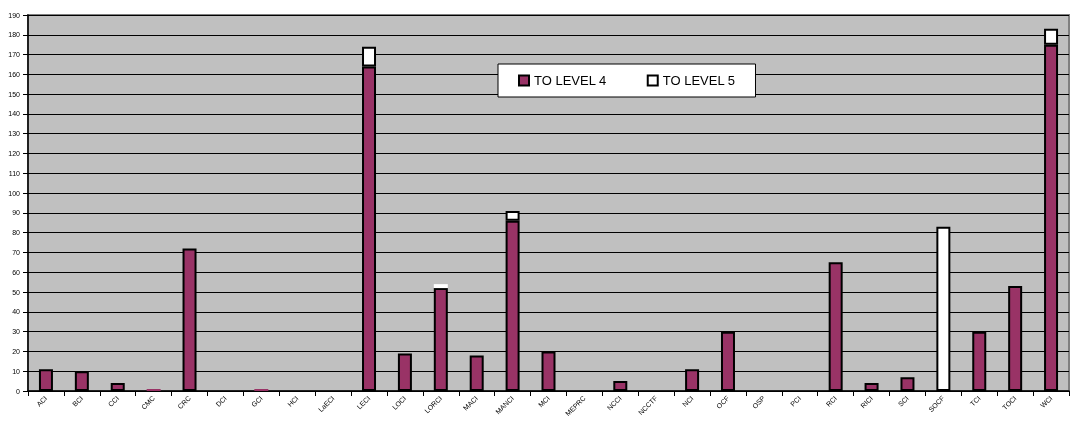 The image size is (1071, 422). I want to click on legend-label: TO LEVEL 4, so click(570, 80).